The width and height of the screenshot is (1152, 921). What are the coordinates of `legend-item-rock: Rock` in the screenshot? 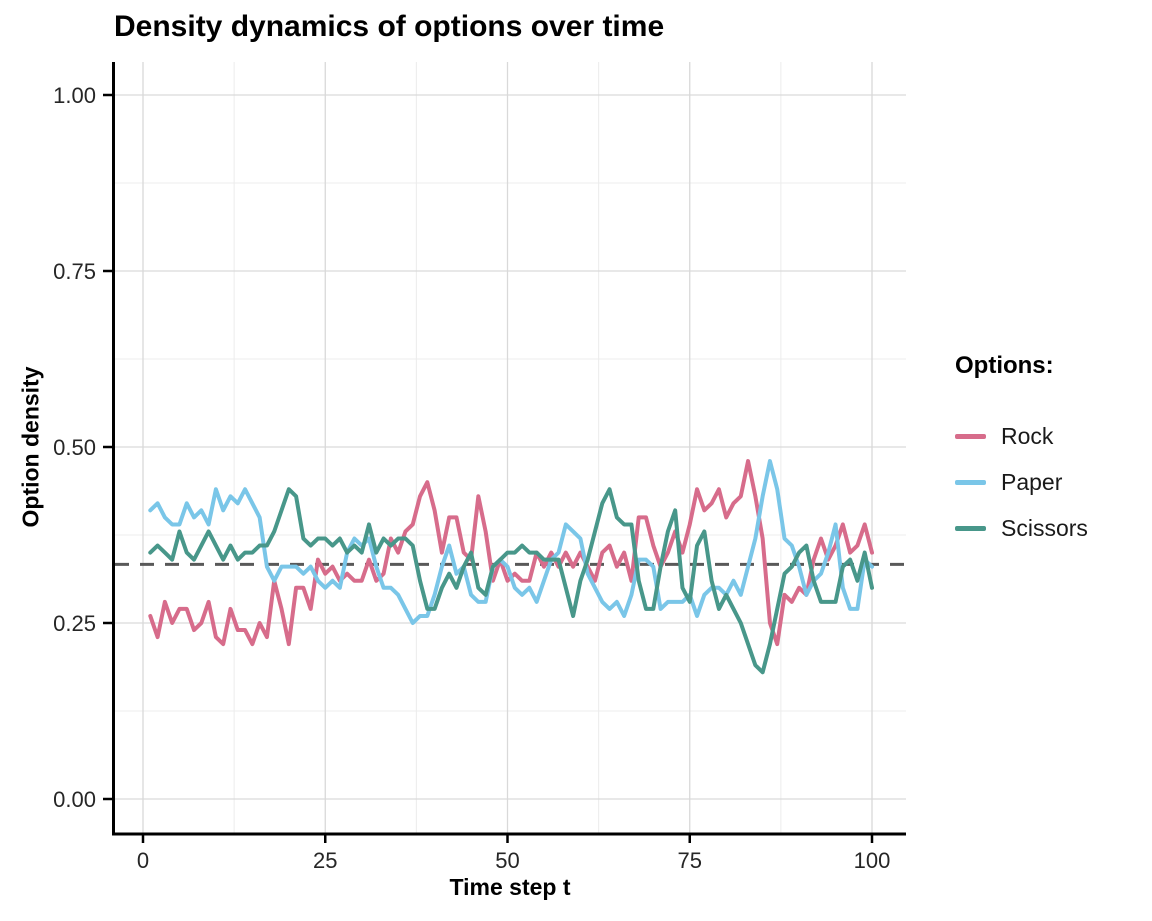 It's located at (1021, 436).